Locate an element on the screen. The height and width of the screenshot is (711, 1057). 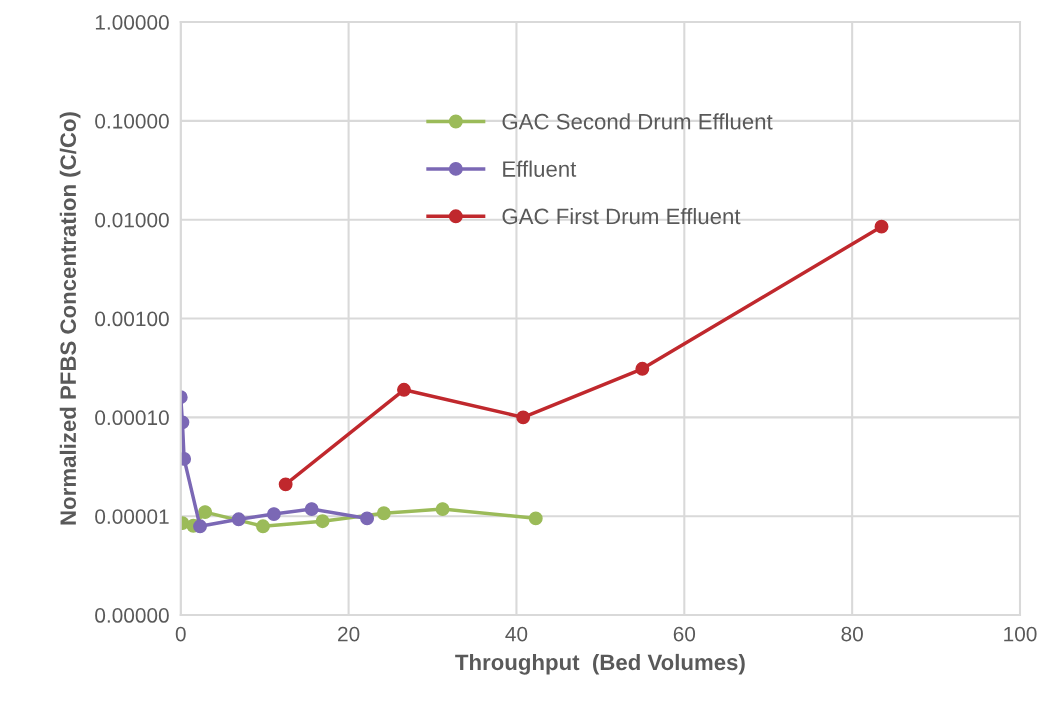
y-tick-label: 0.00000 is located at coordinates (132, 615).